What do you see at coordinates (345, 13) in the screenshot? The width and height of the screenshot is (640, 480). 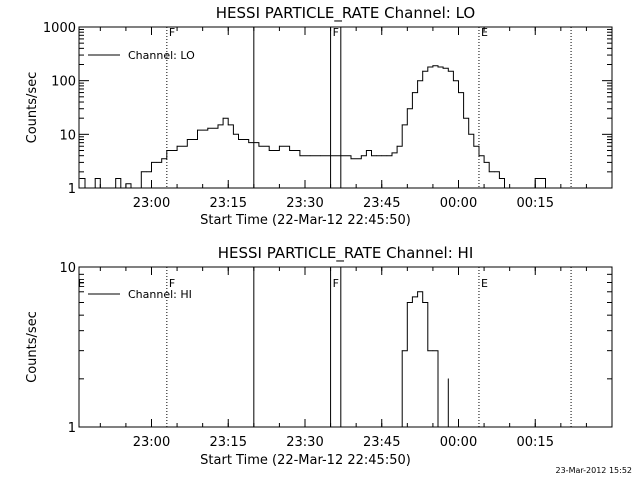 I see `panel1-title: HESSI PARTICLE_RATE Channel: LO` at bounding box center [345, 13].